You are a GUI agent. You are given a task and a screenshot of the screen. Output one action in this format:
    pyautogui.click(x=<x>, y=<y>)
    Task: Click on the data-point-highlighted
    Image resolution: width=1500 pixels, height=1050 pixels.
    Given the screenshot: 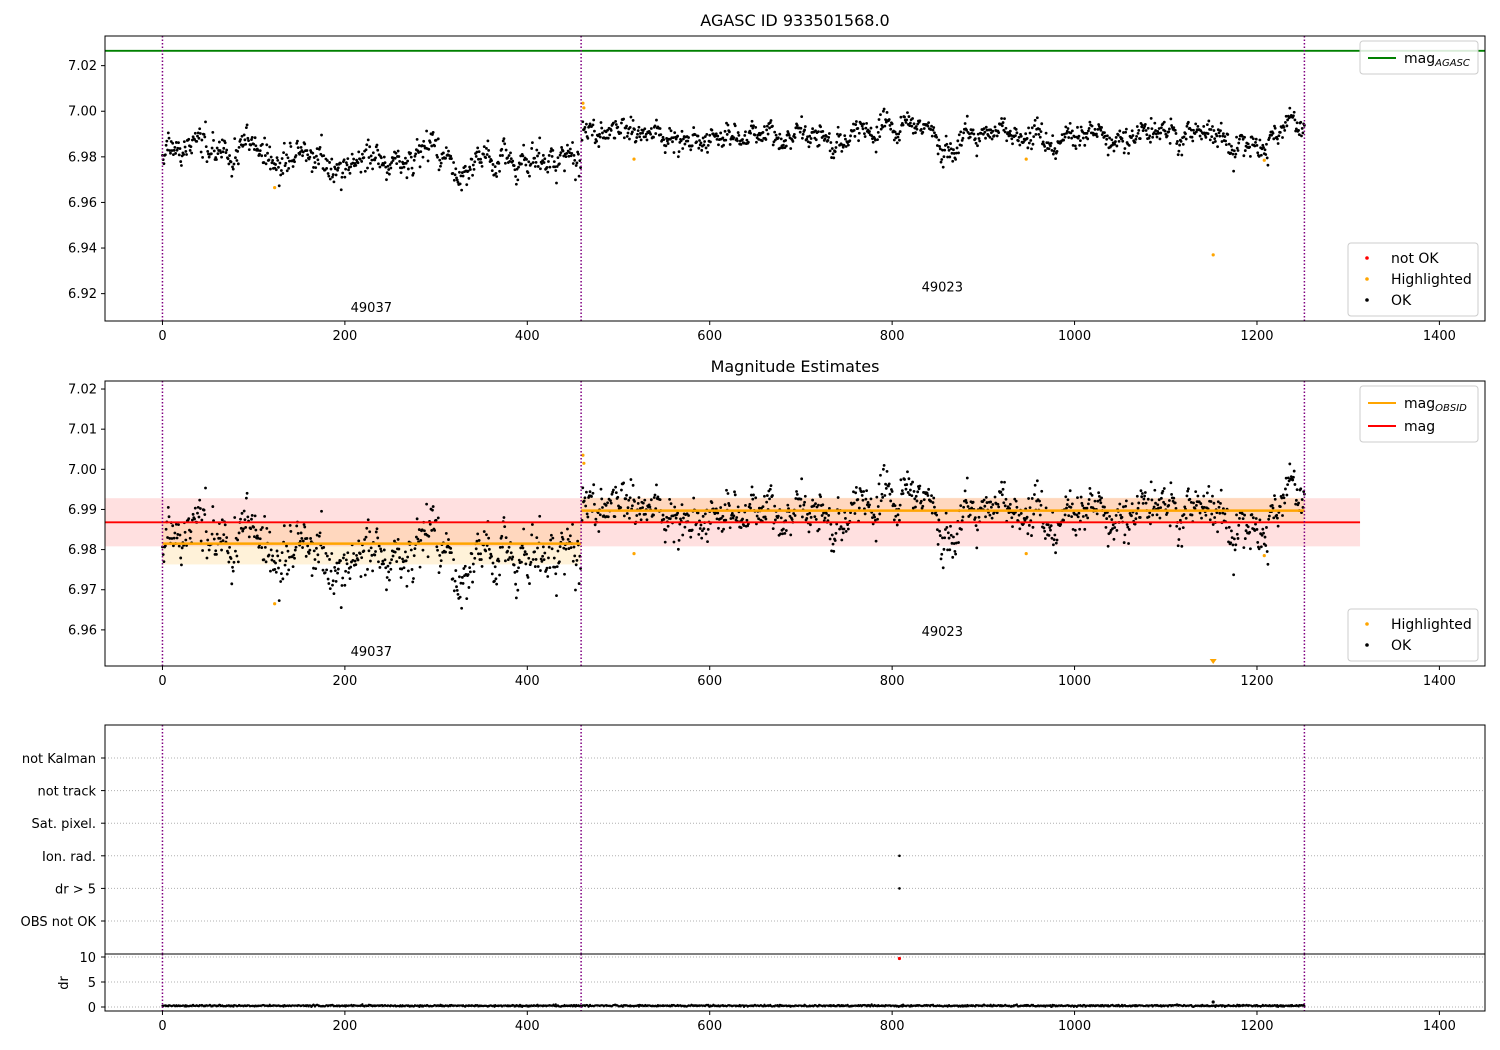 What is the action you would take?
    pyautogui.click(x=275, y=188)
    